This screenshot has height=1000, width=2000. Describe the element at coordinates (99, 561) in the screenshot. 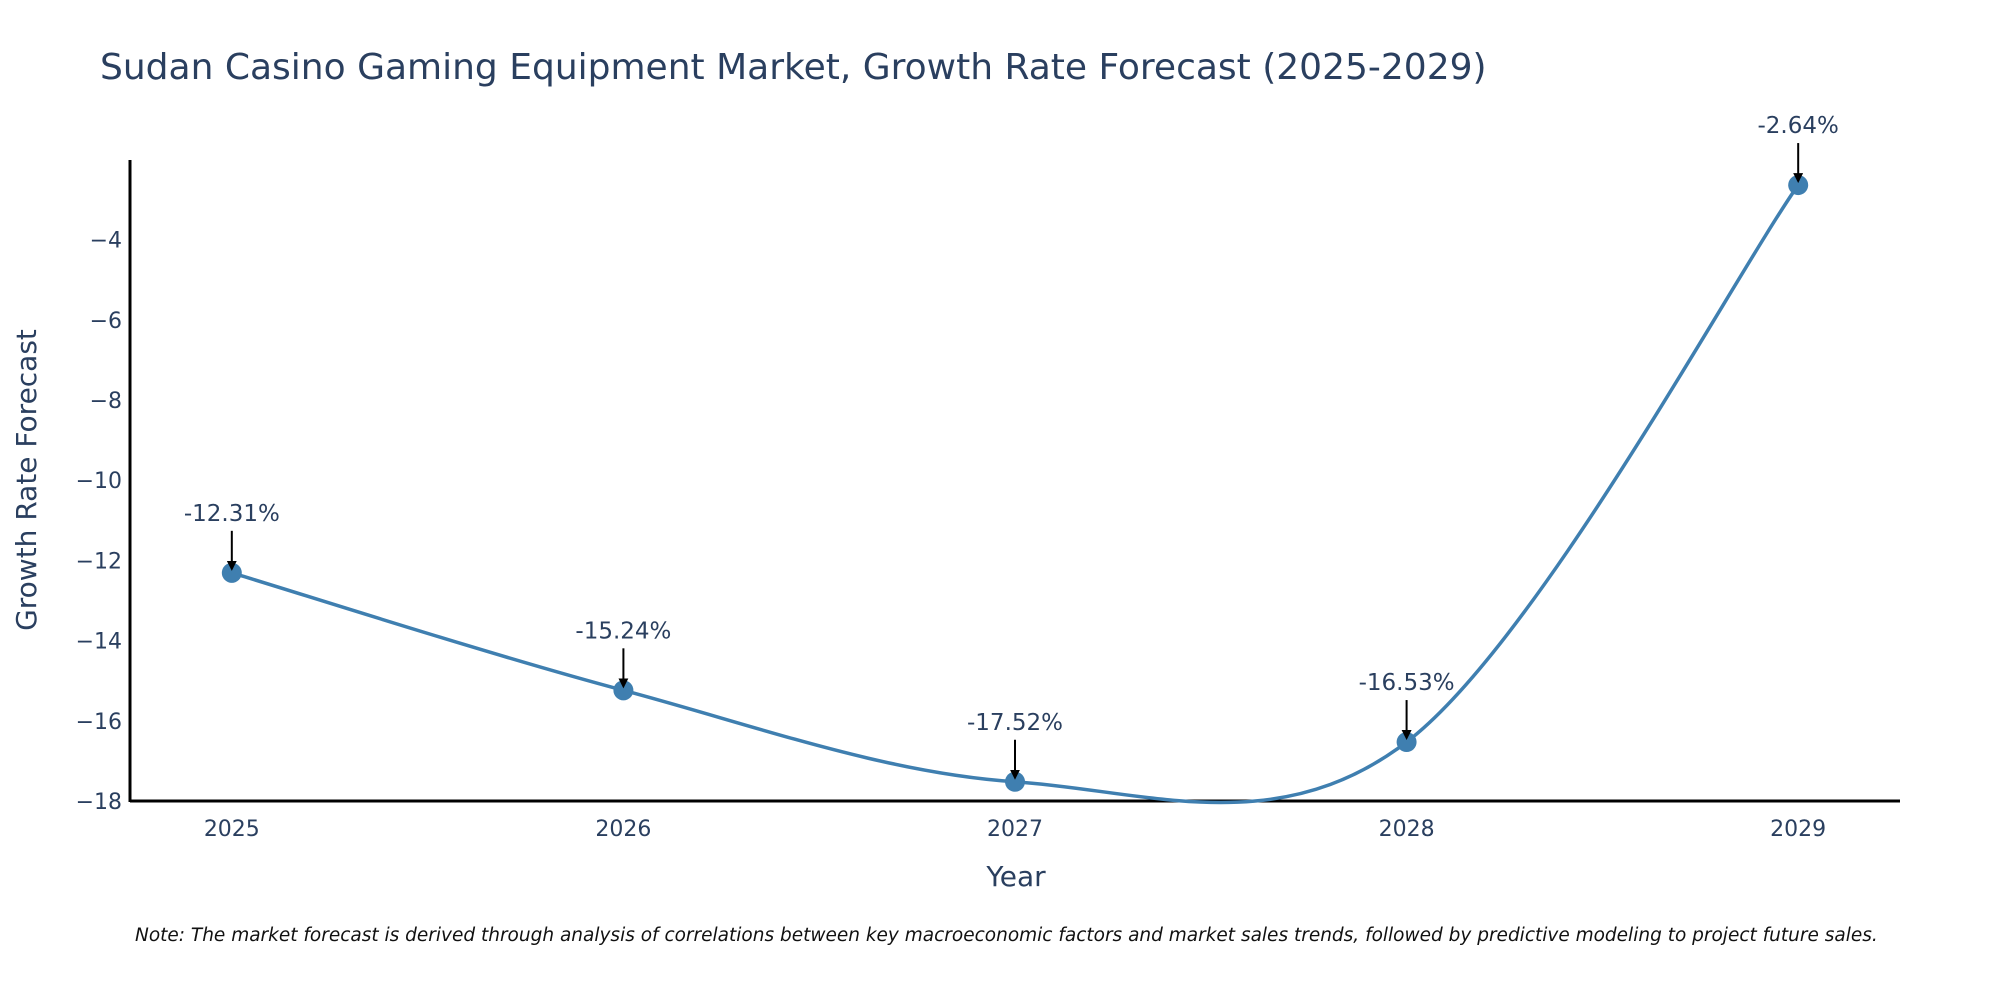

I see `y-tick-label: −12` at that location.